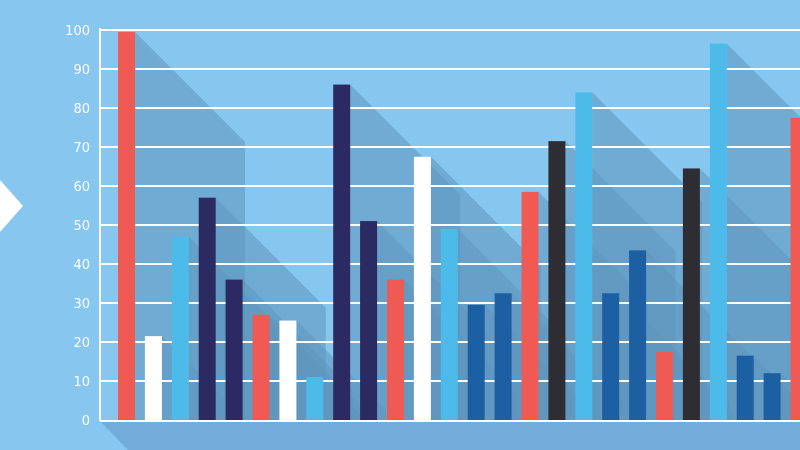  I want to click on y-tick-label: 60, so click(81, 187).